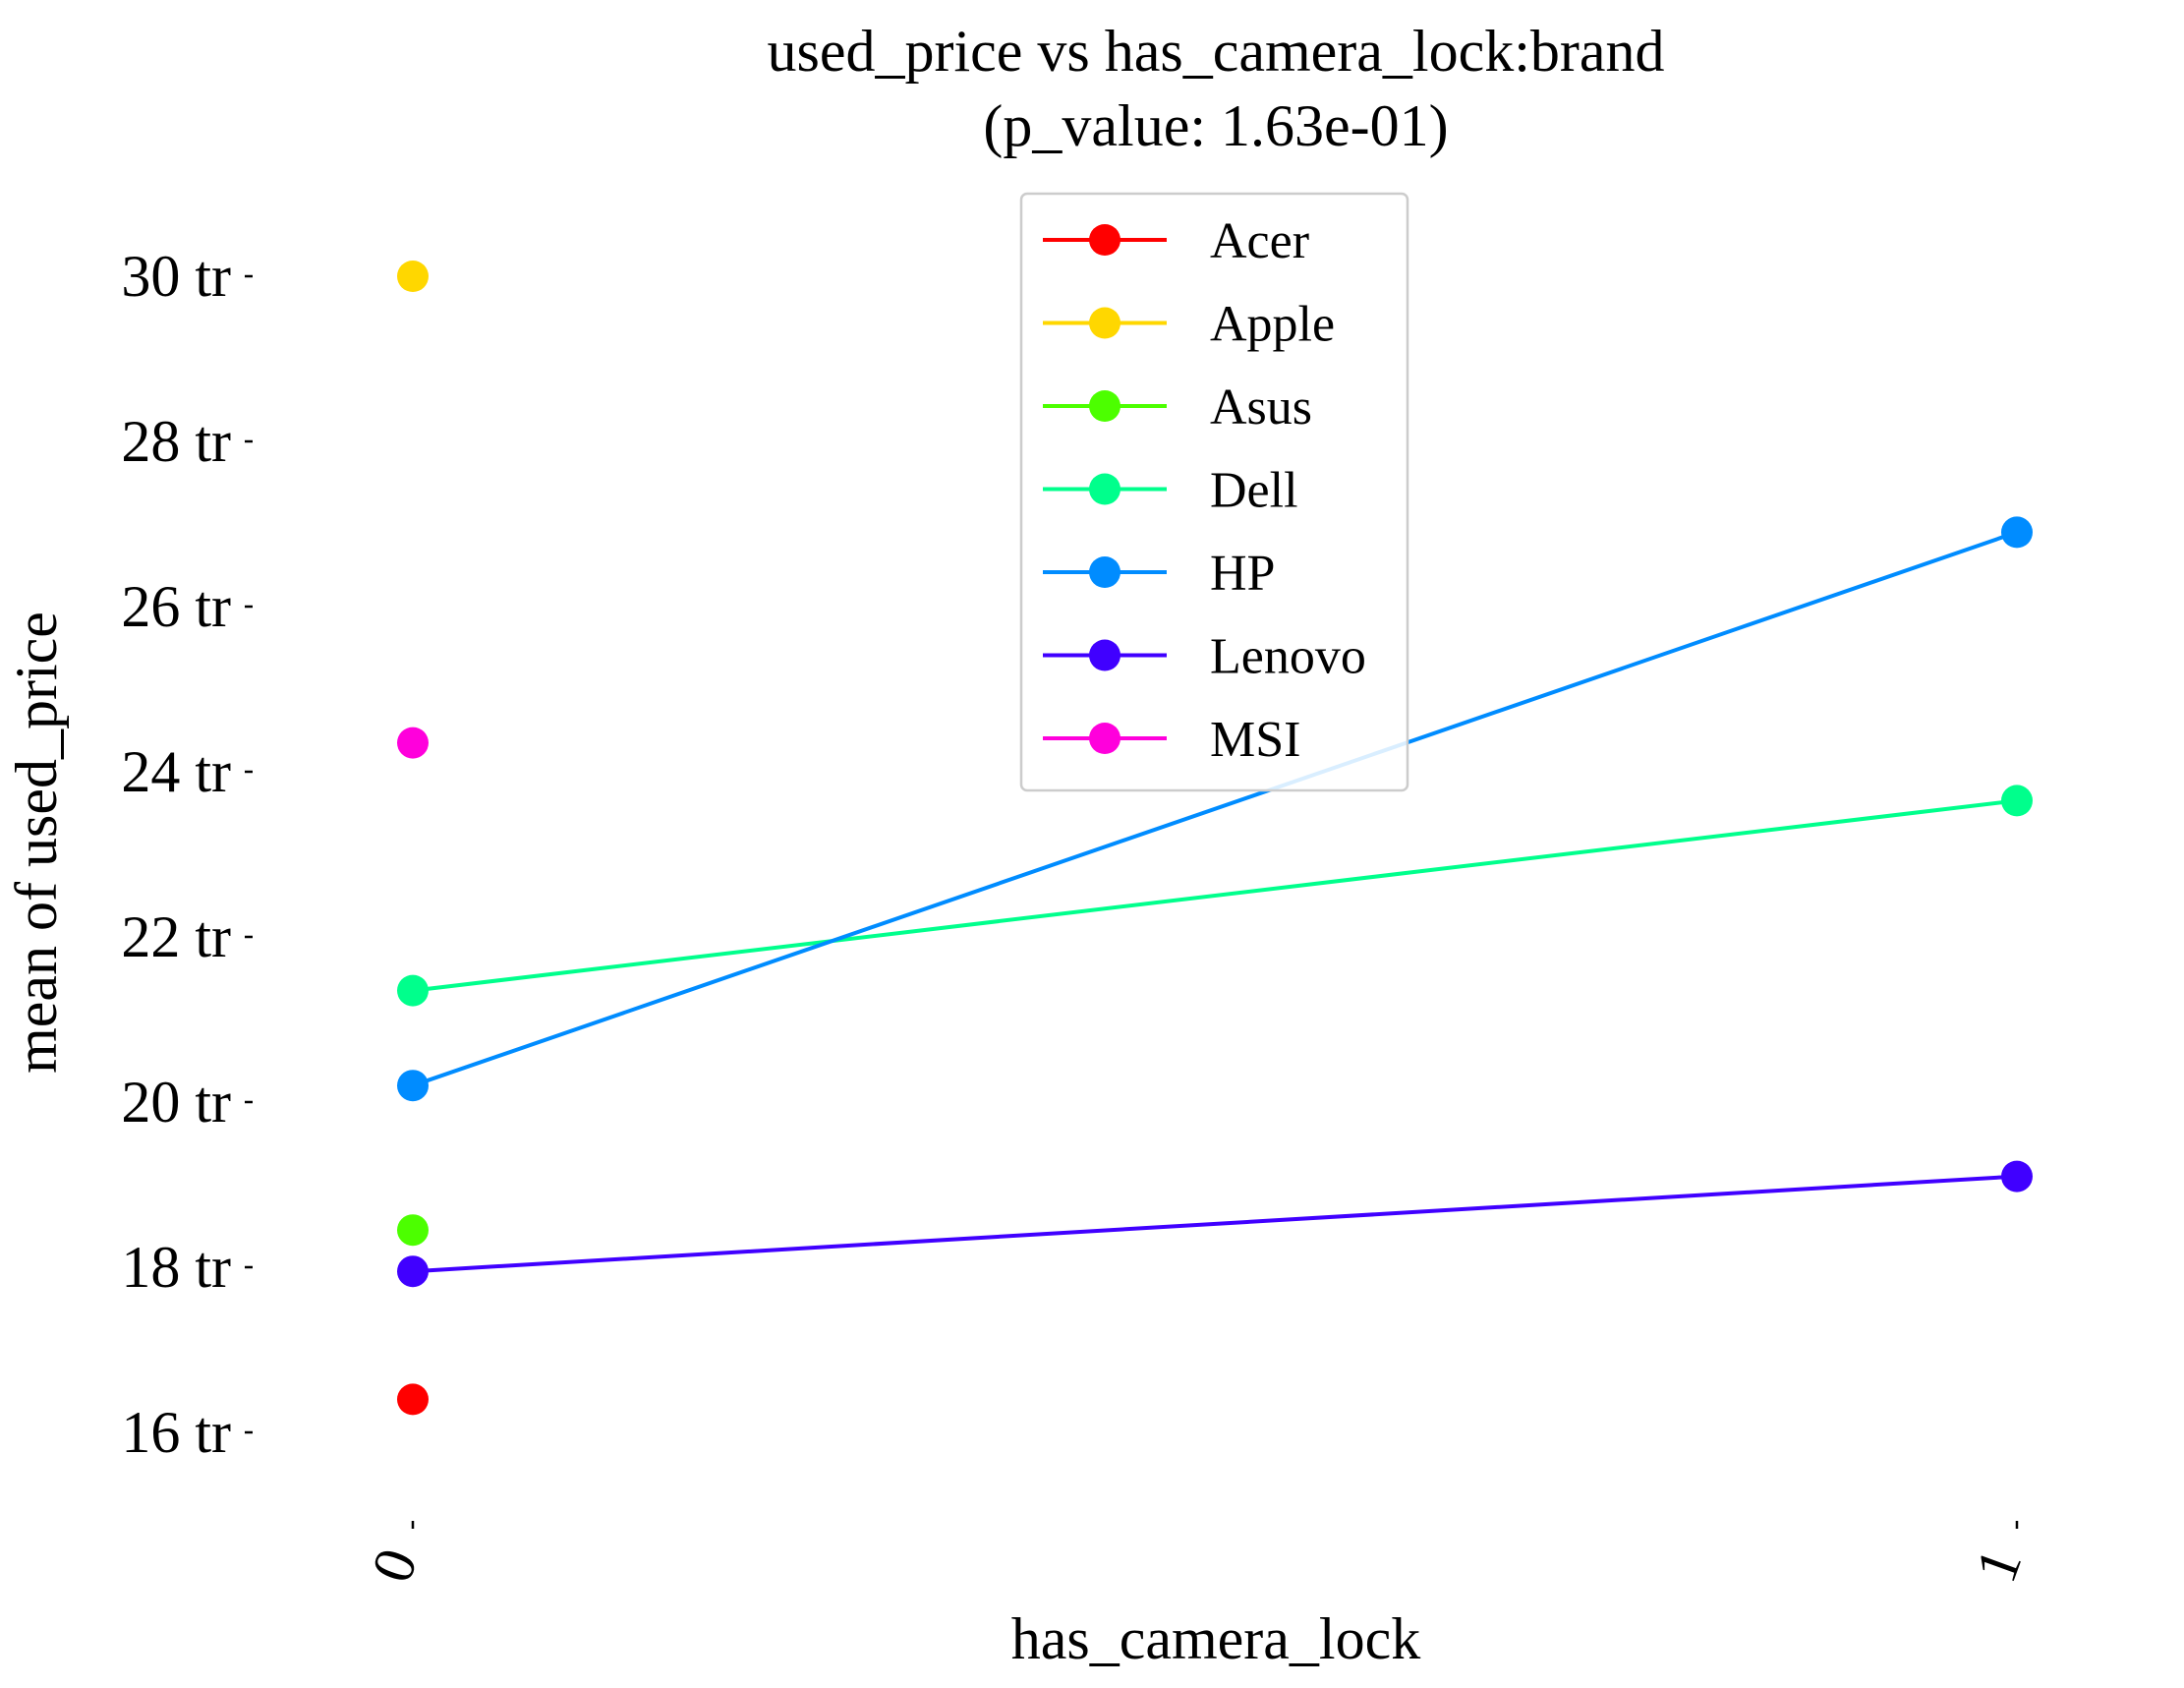  What do you see at coordinates (176, 1267) in the screenshot?
I see `y-tick-label: 18 tr` at bounding box center [176, 1267].